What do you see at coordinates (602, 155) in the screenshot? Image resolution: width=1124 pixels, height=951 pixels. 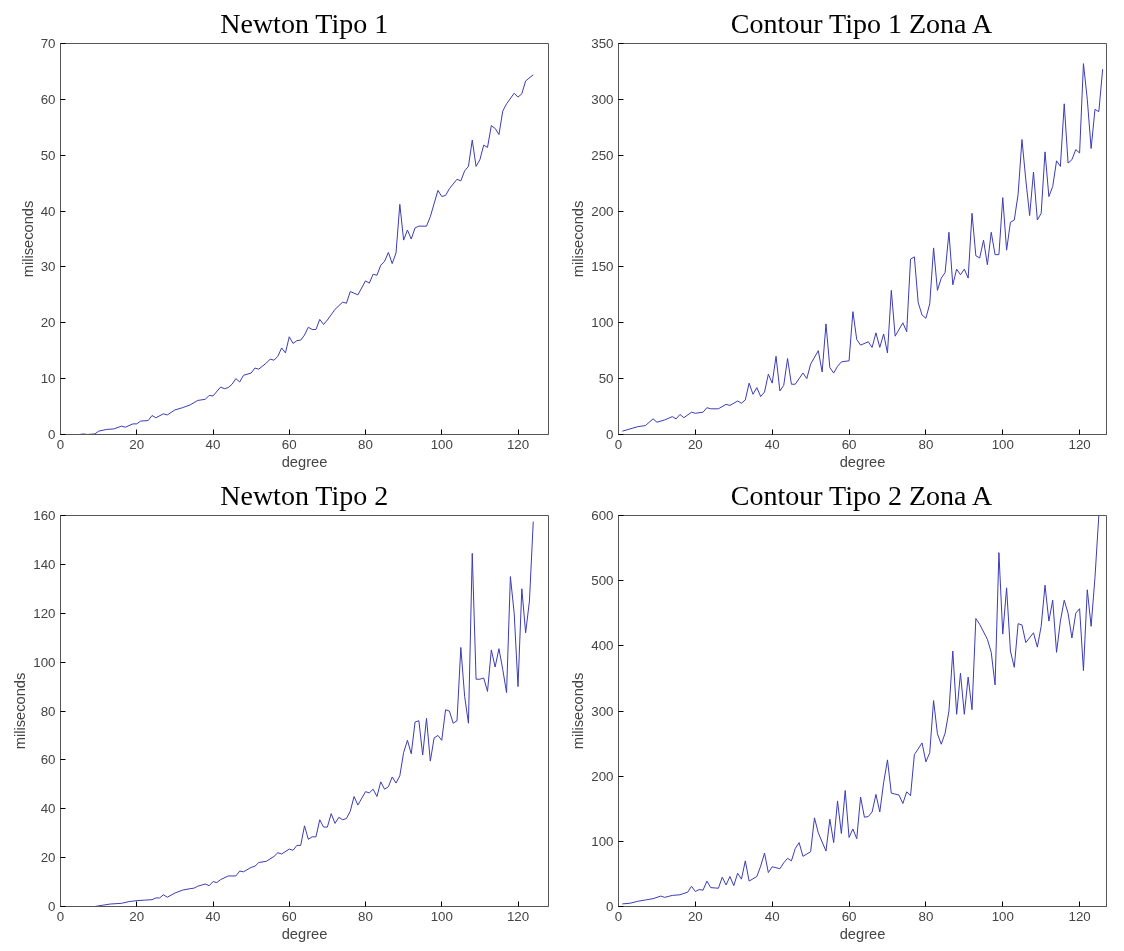 I see `y-tick-label: 250` at bounding box center [602, 155].